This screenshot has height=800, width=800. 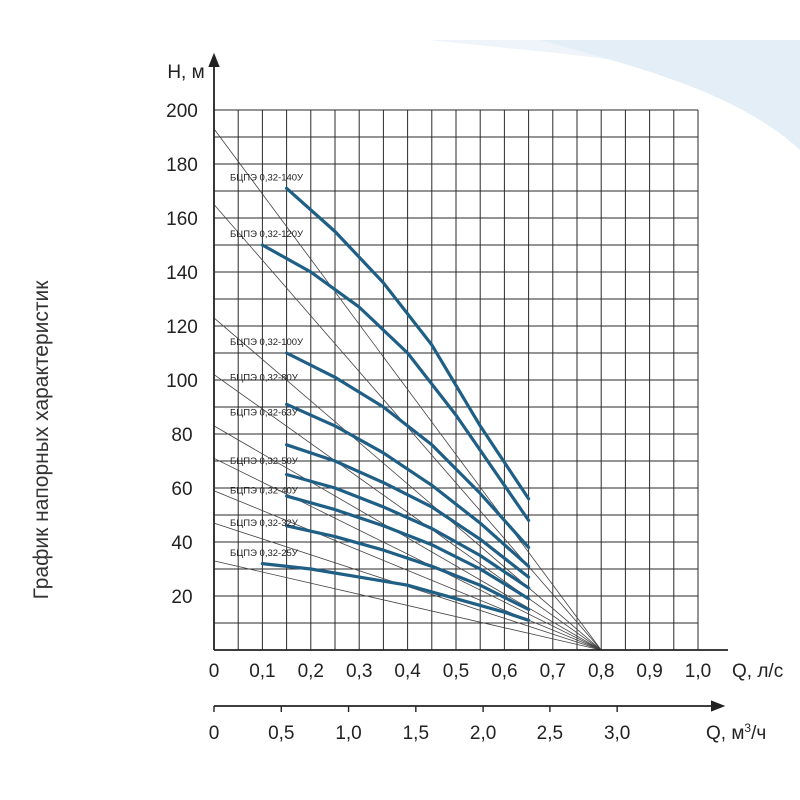 I want to click on x-tick-label: 0,1, so click(x=262, y=671).